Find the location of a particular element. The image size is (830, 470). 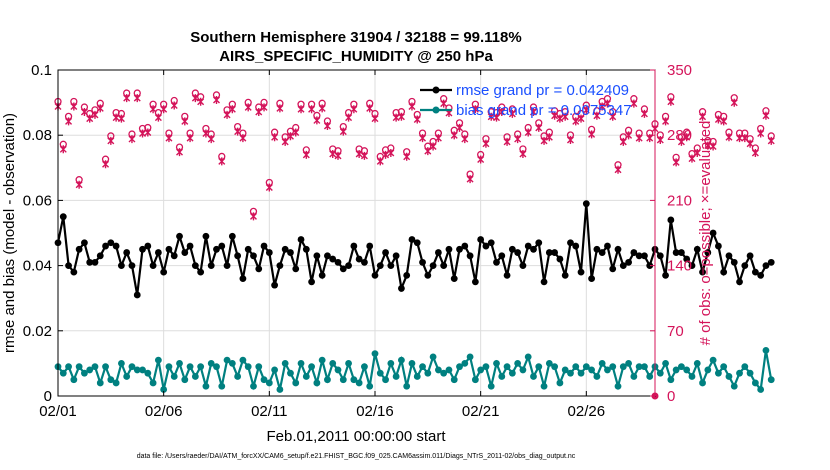

y-right-axis-label: # of obs: o=possible; ×=evaluated is located at coordinates (705, 233).